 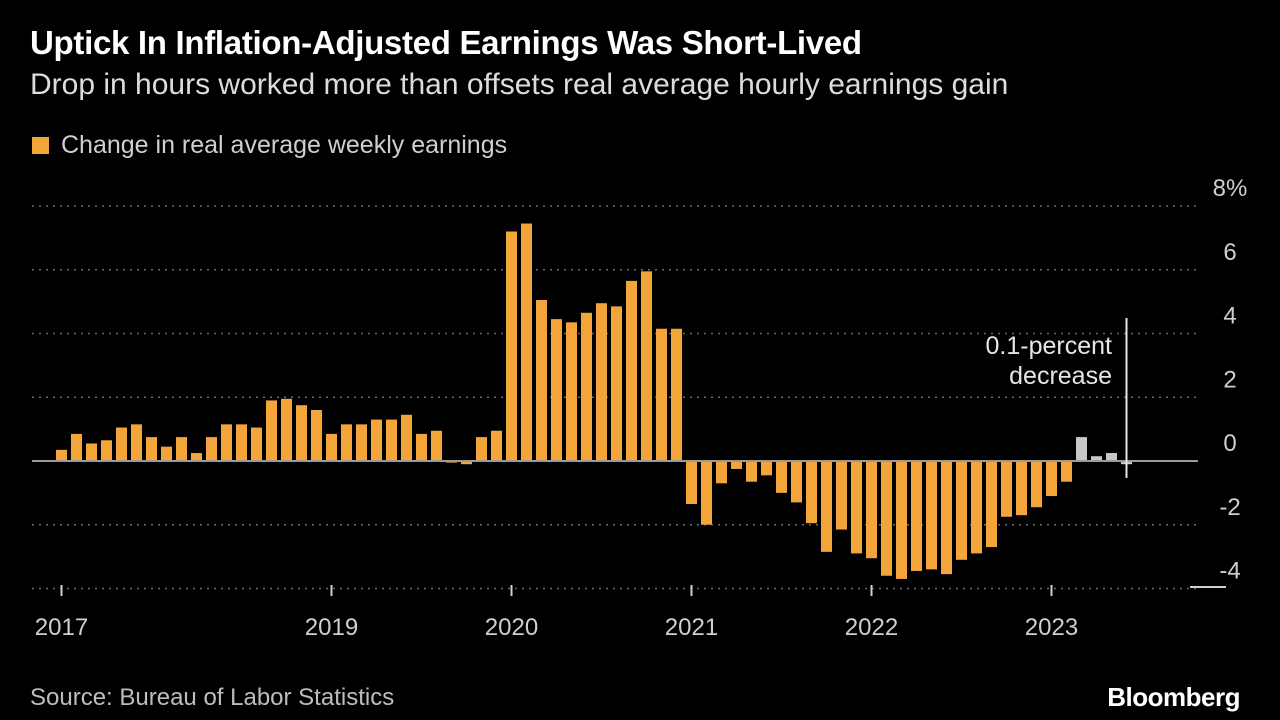 What do you see at coordinates (1060, 376) in the screenshot?
I see `annotation-text: decrease` at bounding box center [1060, 376].